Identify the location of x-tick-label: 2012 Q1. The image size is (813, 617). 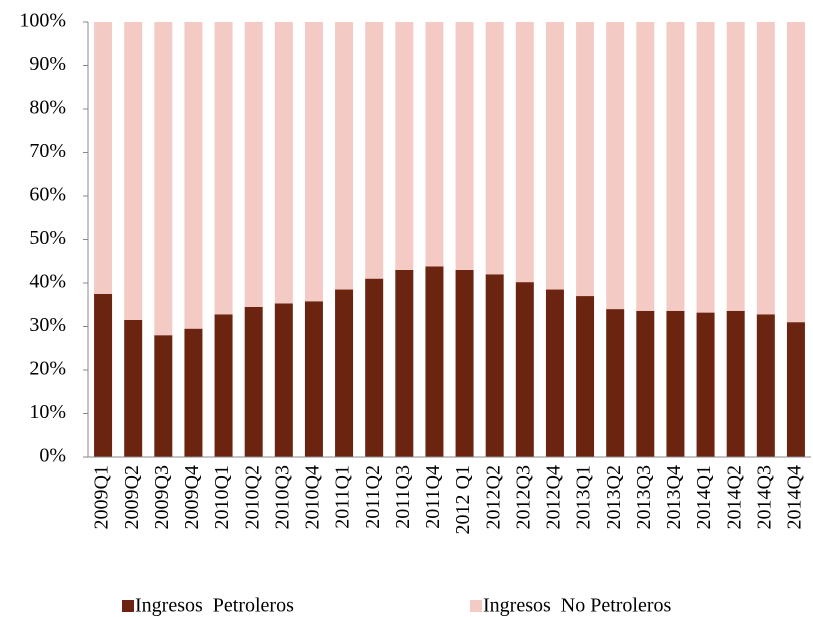
(463, 499).